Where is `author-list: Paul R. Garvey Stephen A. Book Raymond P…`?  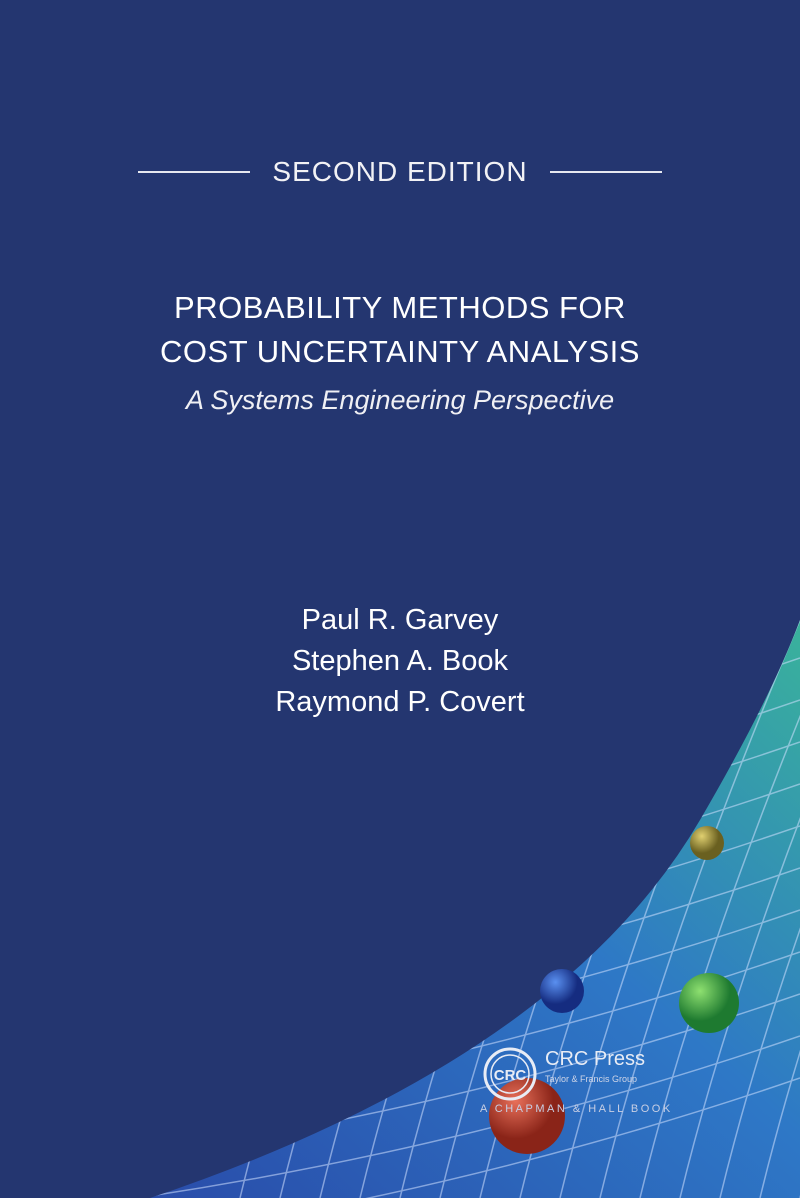
author-list: Paul R. Garvey Stephen A. Book Raymond P… is located at coordinates (400, 661).